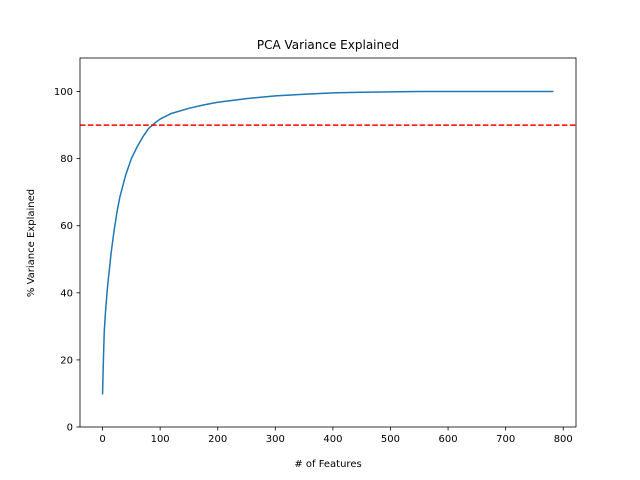 Image resolution: width=640 pixels, height=480 pixels. I want to click on x-tick-label: 300, so click(275, 439).